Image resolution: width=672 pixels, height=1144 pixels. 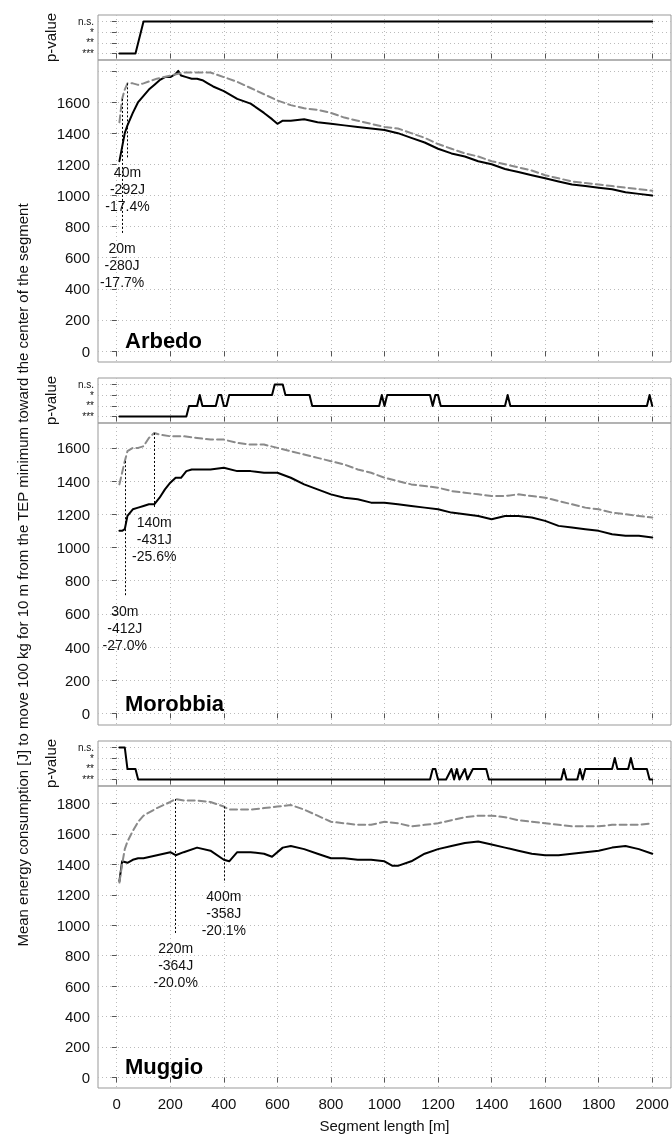 I want to click on annotation: 30m -412J -27.0%, so click(x=124, y=627).